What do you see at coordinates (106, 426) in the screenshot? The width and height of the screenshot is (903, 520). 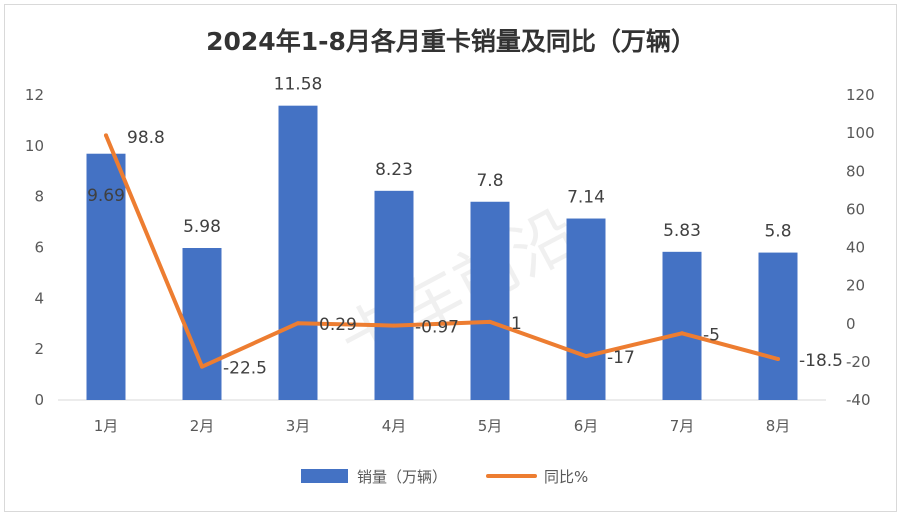 I see `x-tick-label: 1月` at bounding box center [106, 426].